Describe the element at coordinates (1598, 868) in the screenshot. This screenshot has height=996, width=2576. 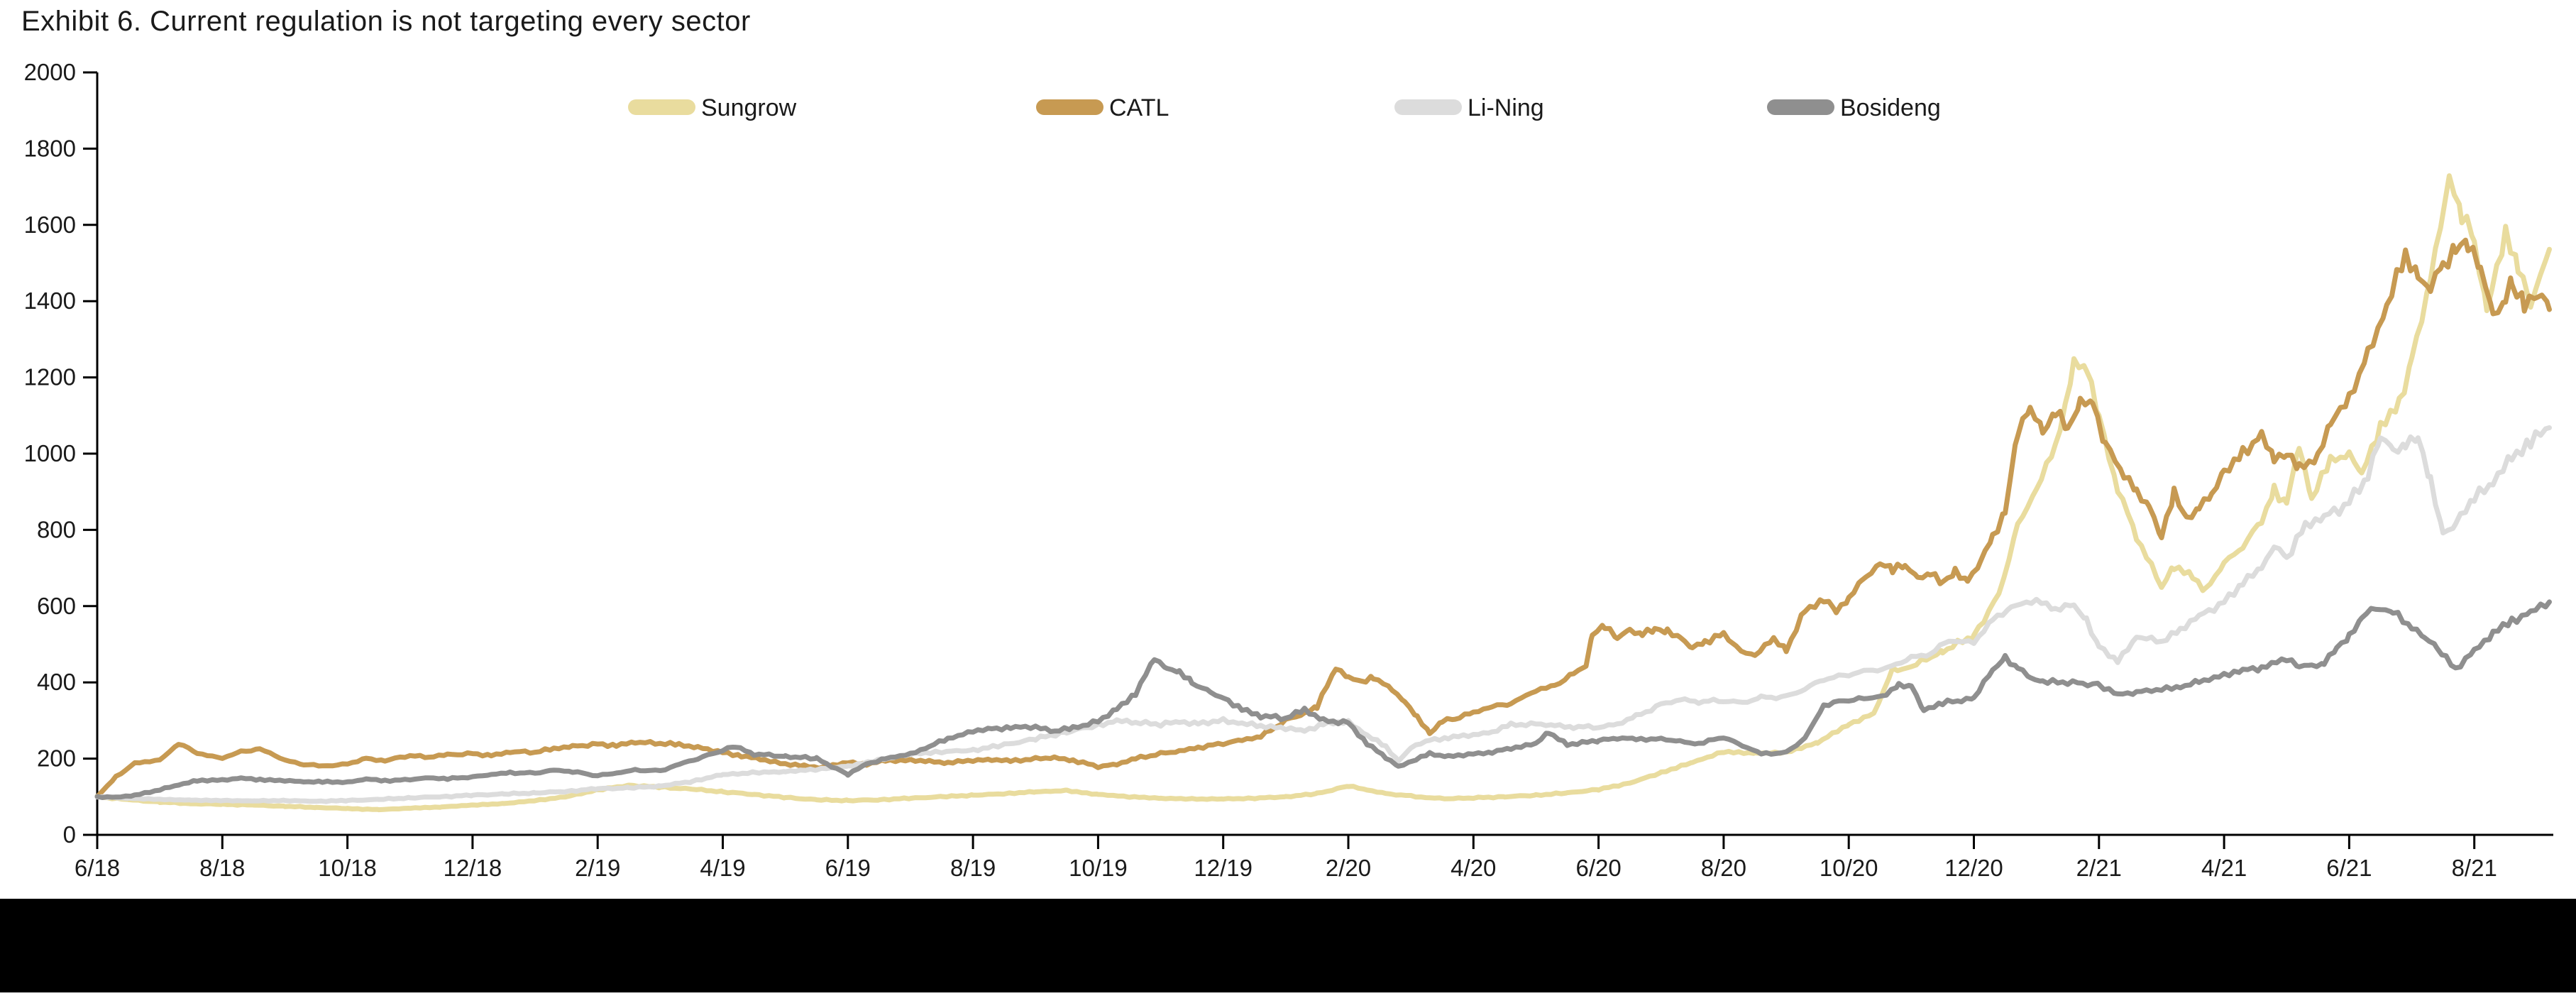
I see `x-tick-label: 6/20` at that location.